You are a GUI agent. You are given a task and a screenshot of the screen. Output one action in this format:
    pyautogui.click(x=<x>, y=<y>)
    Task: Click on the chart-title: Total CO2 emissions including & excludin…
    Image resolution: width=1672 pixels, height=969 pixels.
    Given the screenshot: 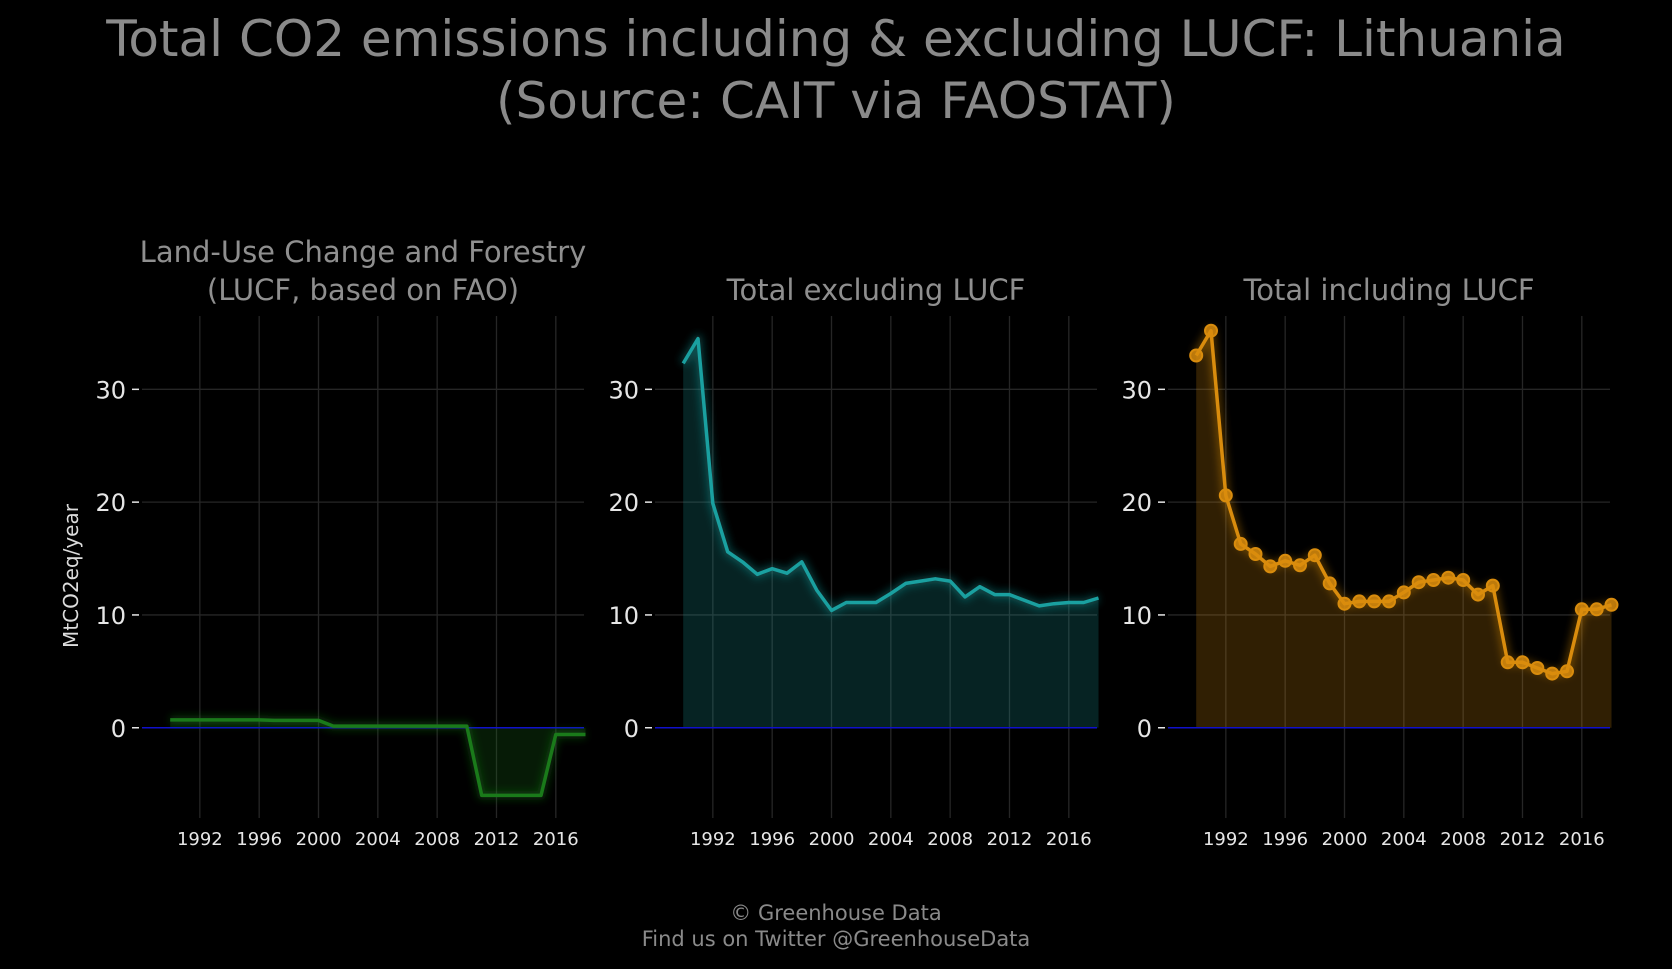 What is the action you would take?
    pyautogui.click(x=836, y=70)
    